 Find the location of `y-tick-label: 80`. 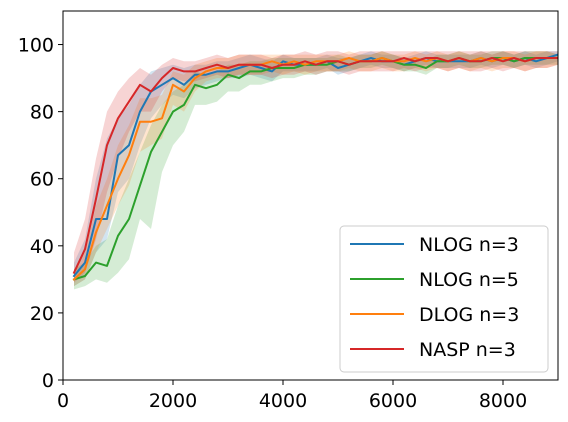

y-tick-label: 80 is located at coordinates (42, 113).